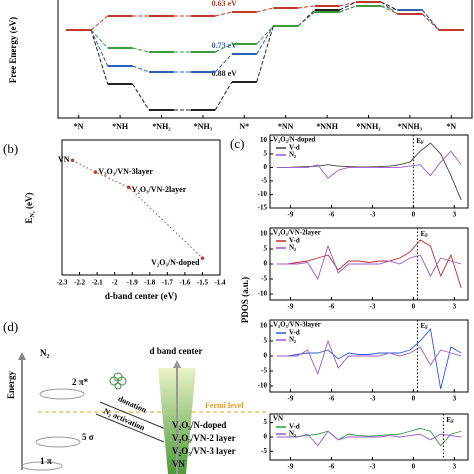 Image resolution: width=474 pixels, height=474 pixels. What do you see at coordinates (203, 126) in the screenshot?
I see `x-tick-label: *NH₃` at bounding box center [203, 126].